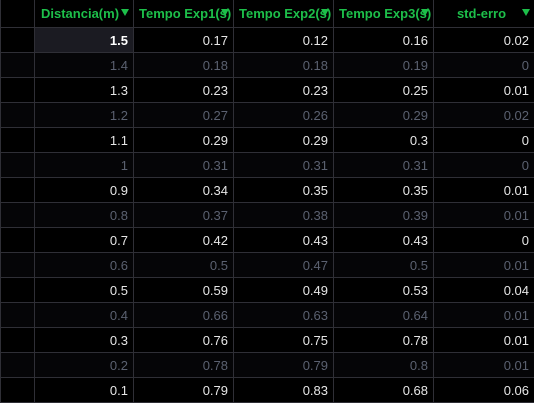 The width and height of the screenshot is (534, 403). Describe the element at coordinates (84, 365) in the screenshot. I see `table-cell: 0.2` at that location.